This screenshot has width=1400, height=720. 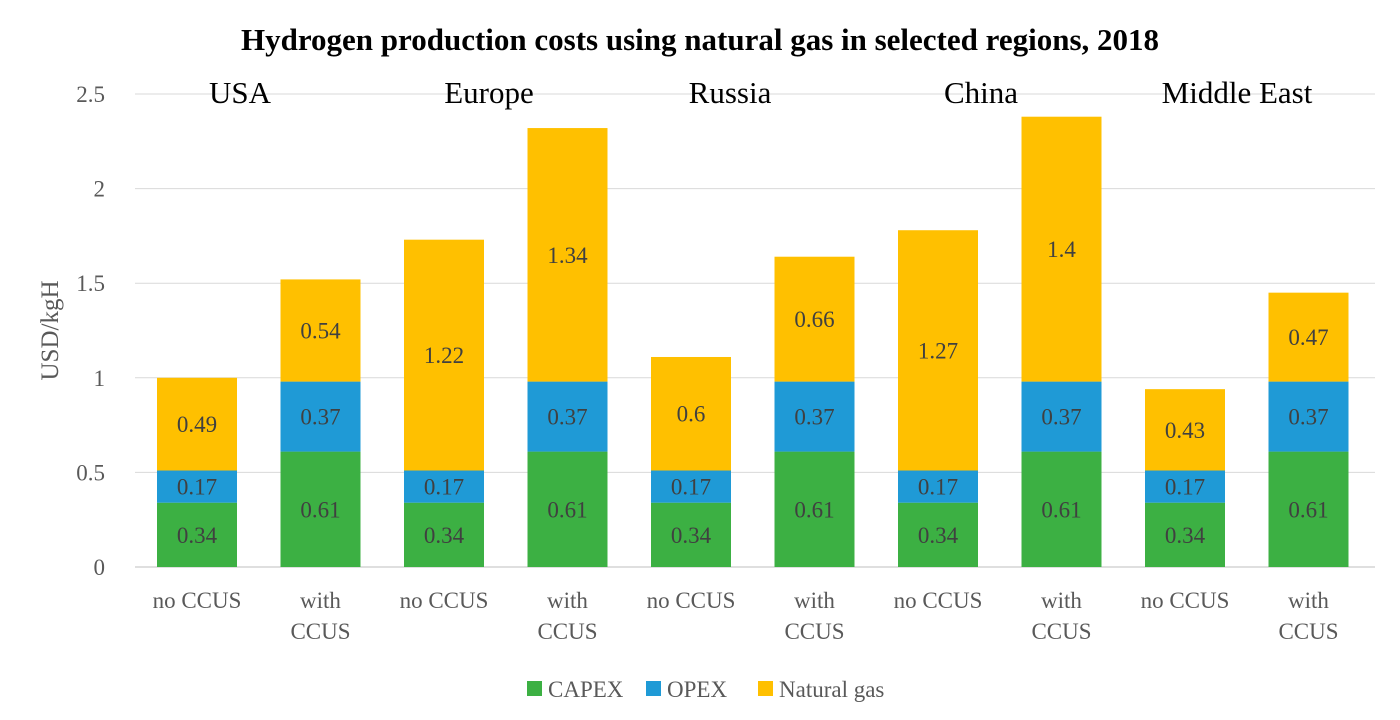 I want to click on data-label: 1.4, so click(x=1061, y=249).